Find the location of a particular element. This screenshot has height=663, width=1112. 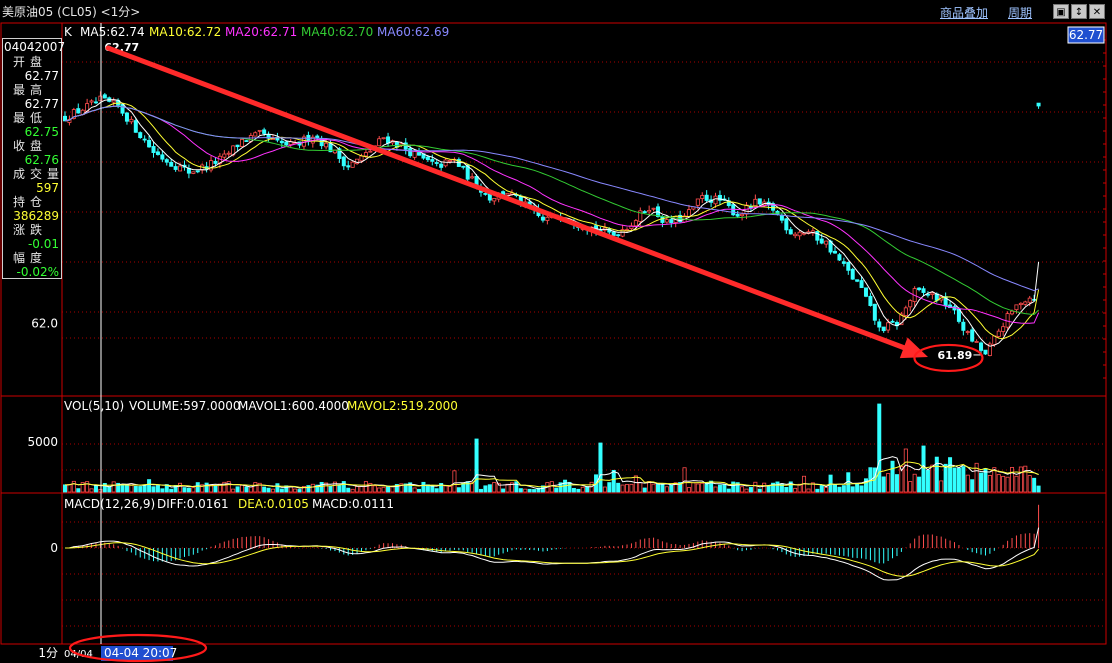

close-button: ✕ is located at coordinates (1097, 11).